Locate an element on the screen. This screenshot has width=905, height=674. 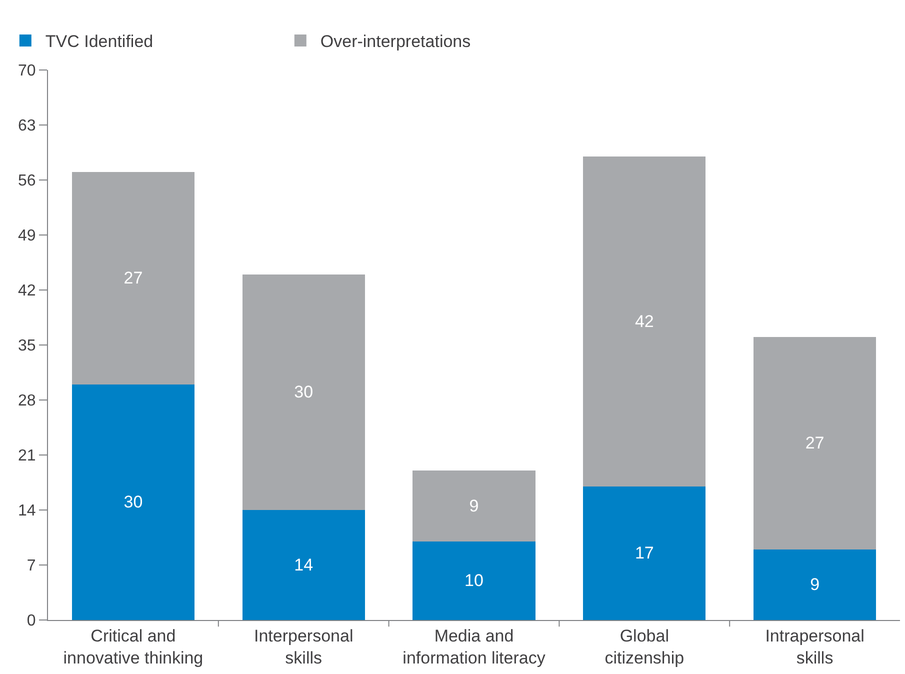
data-label: 17 is located at coordinates (644, 553).